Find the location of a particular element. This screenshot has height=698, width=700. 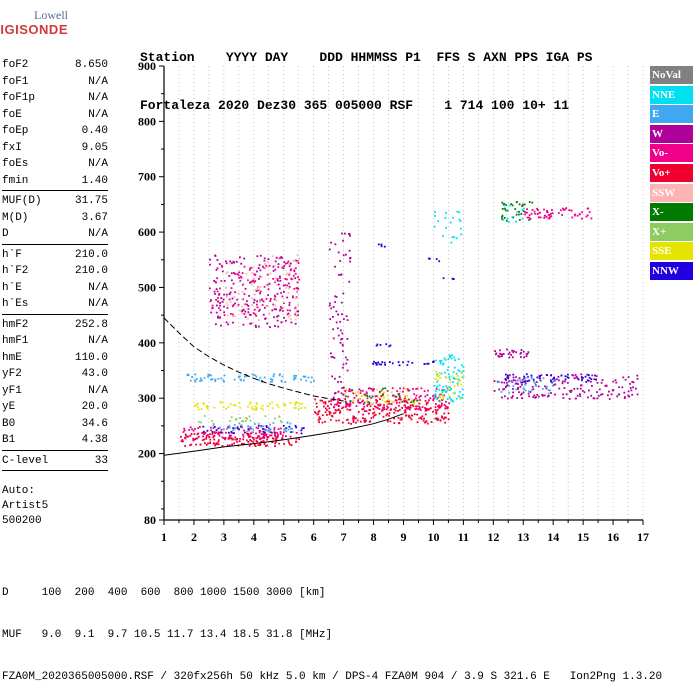

auto-program: Artist5 is located at coordinates (25, 506).